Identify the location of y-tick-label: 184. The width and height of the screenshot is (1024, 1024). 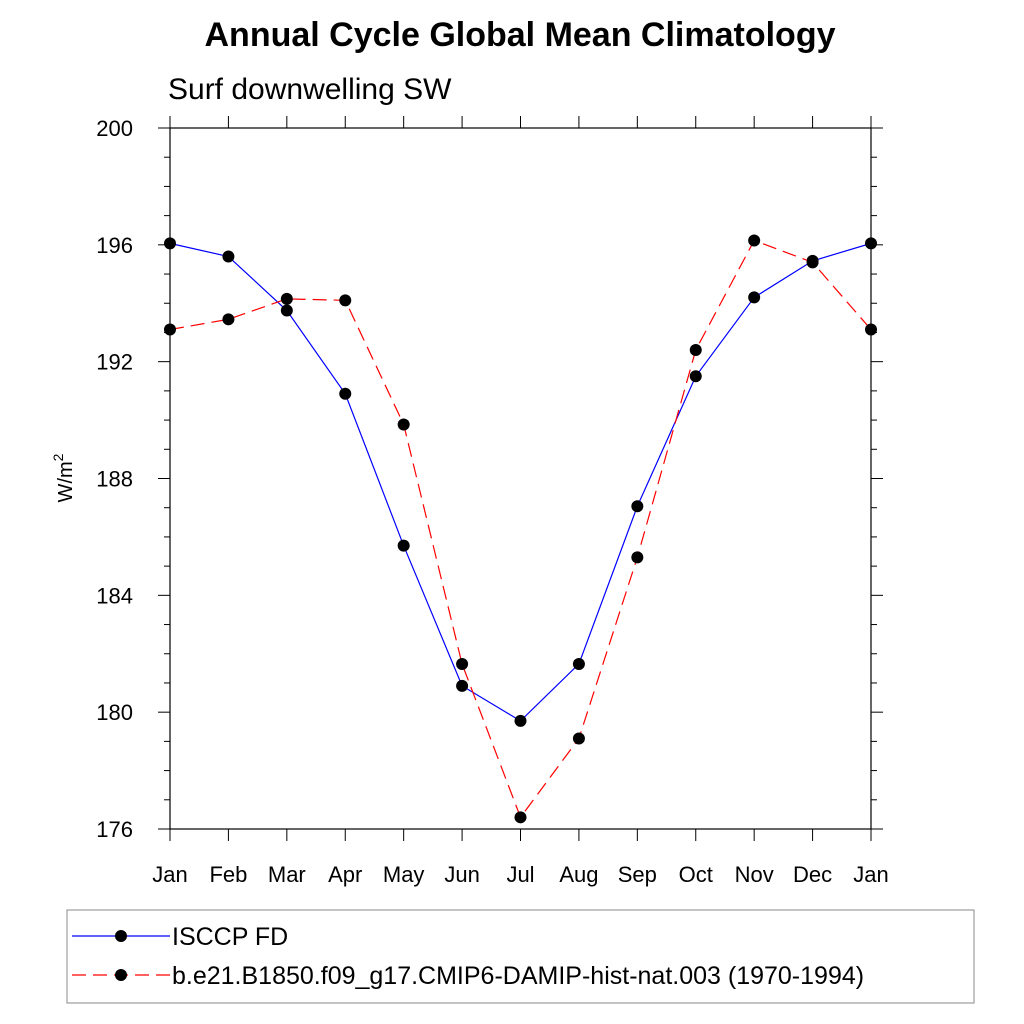
(114, 595).